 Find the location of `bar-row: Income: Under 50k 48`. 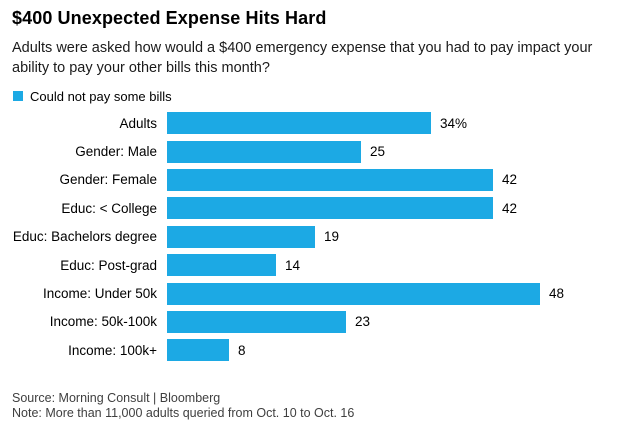

bar-row: Income: Under 50k 48 is located at coordinates (310, 293).